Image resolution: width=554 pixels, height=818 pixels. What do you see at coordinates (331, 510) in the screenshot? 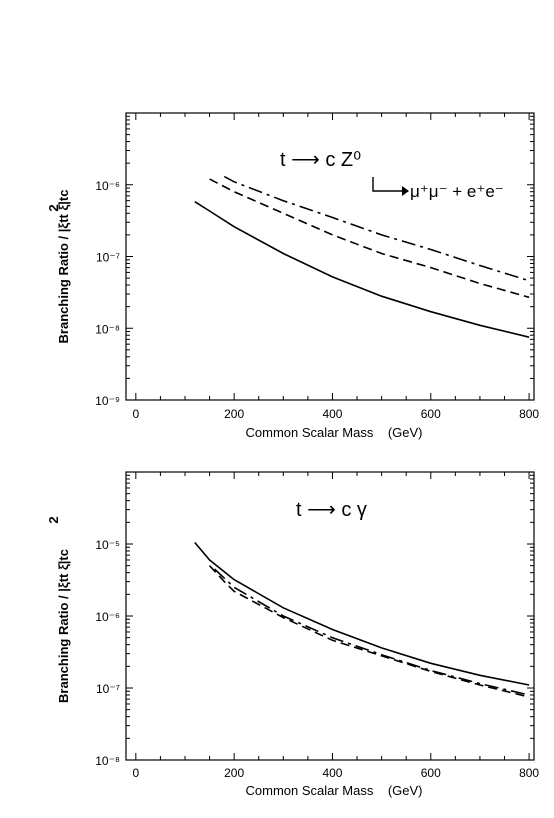
I see `process-annotation: t ⟶ c γ` at bounding box center [331, 510].